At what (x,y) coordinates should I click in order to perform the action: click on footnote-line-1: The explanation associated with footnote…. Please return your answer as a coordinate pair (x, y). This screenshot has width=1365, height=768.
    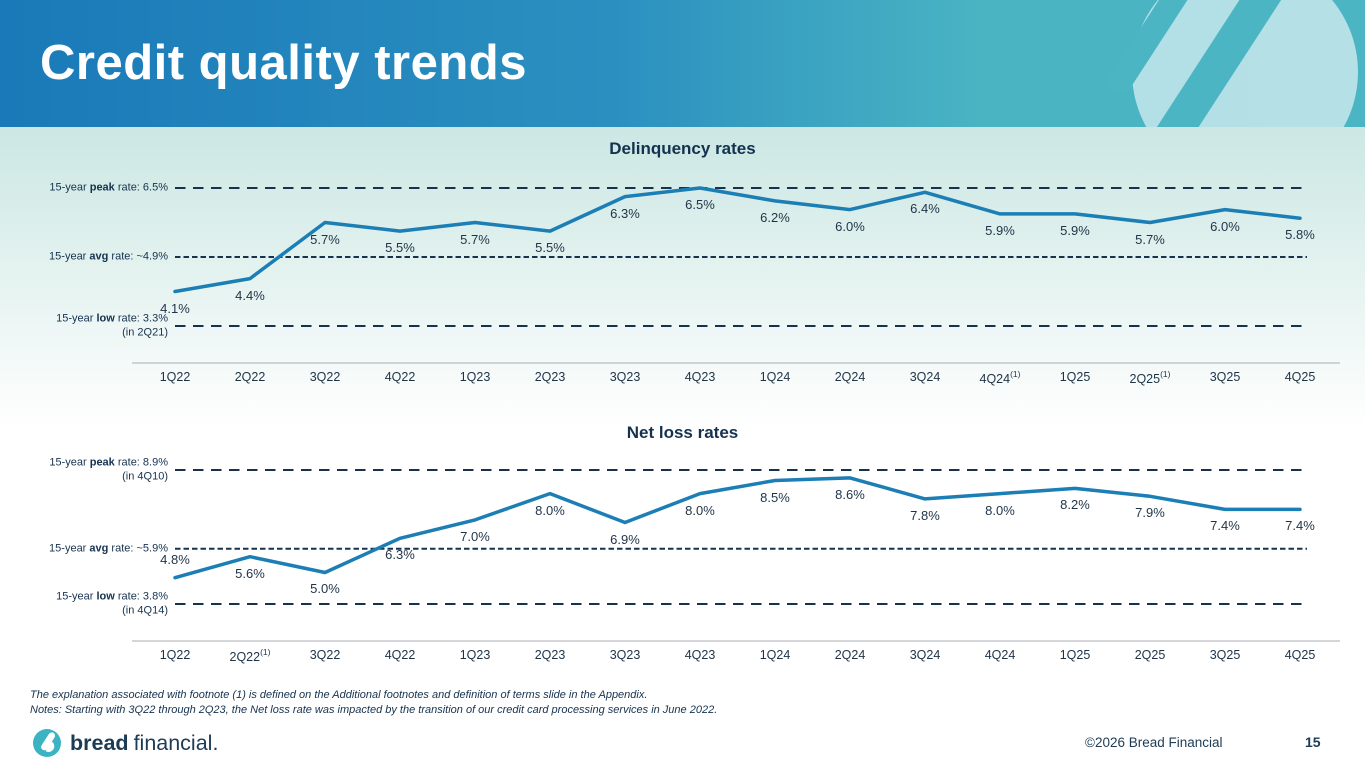
    Looking at the image, I should click on (339, 695).